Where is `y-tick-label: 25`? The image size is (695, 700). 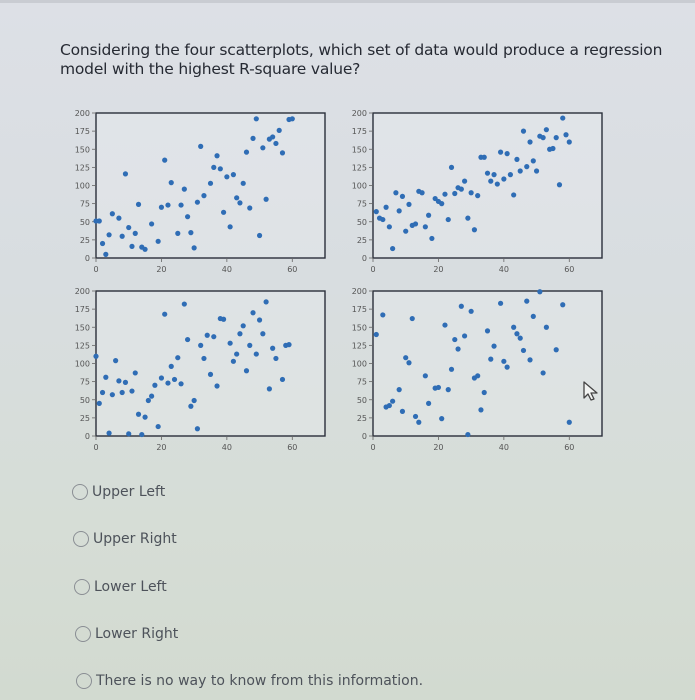
y-tick-label: 25 is located at coordinates (85, 418).